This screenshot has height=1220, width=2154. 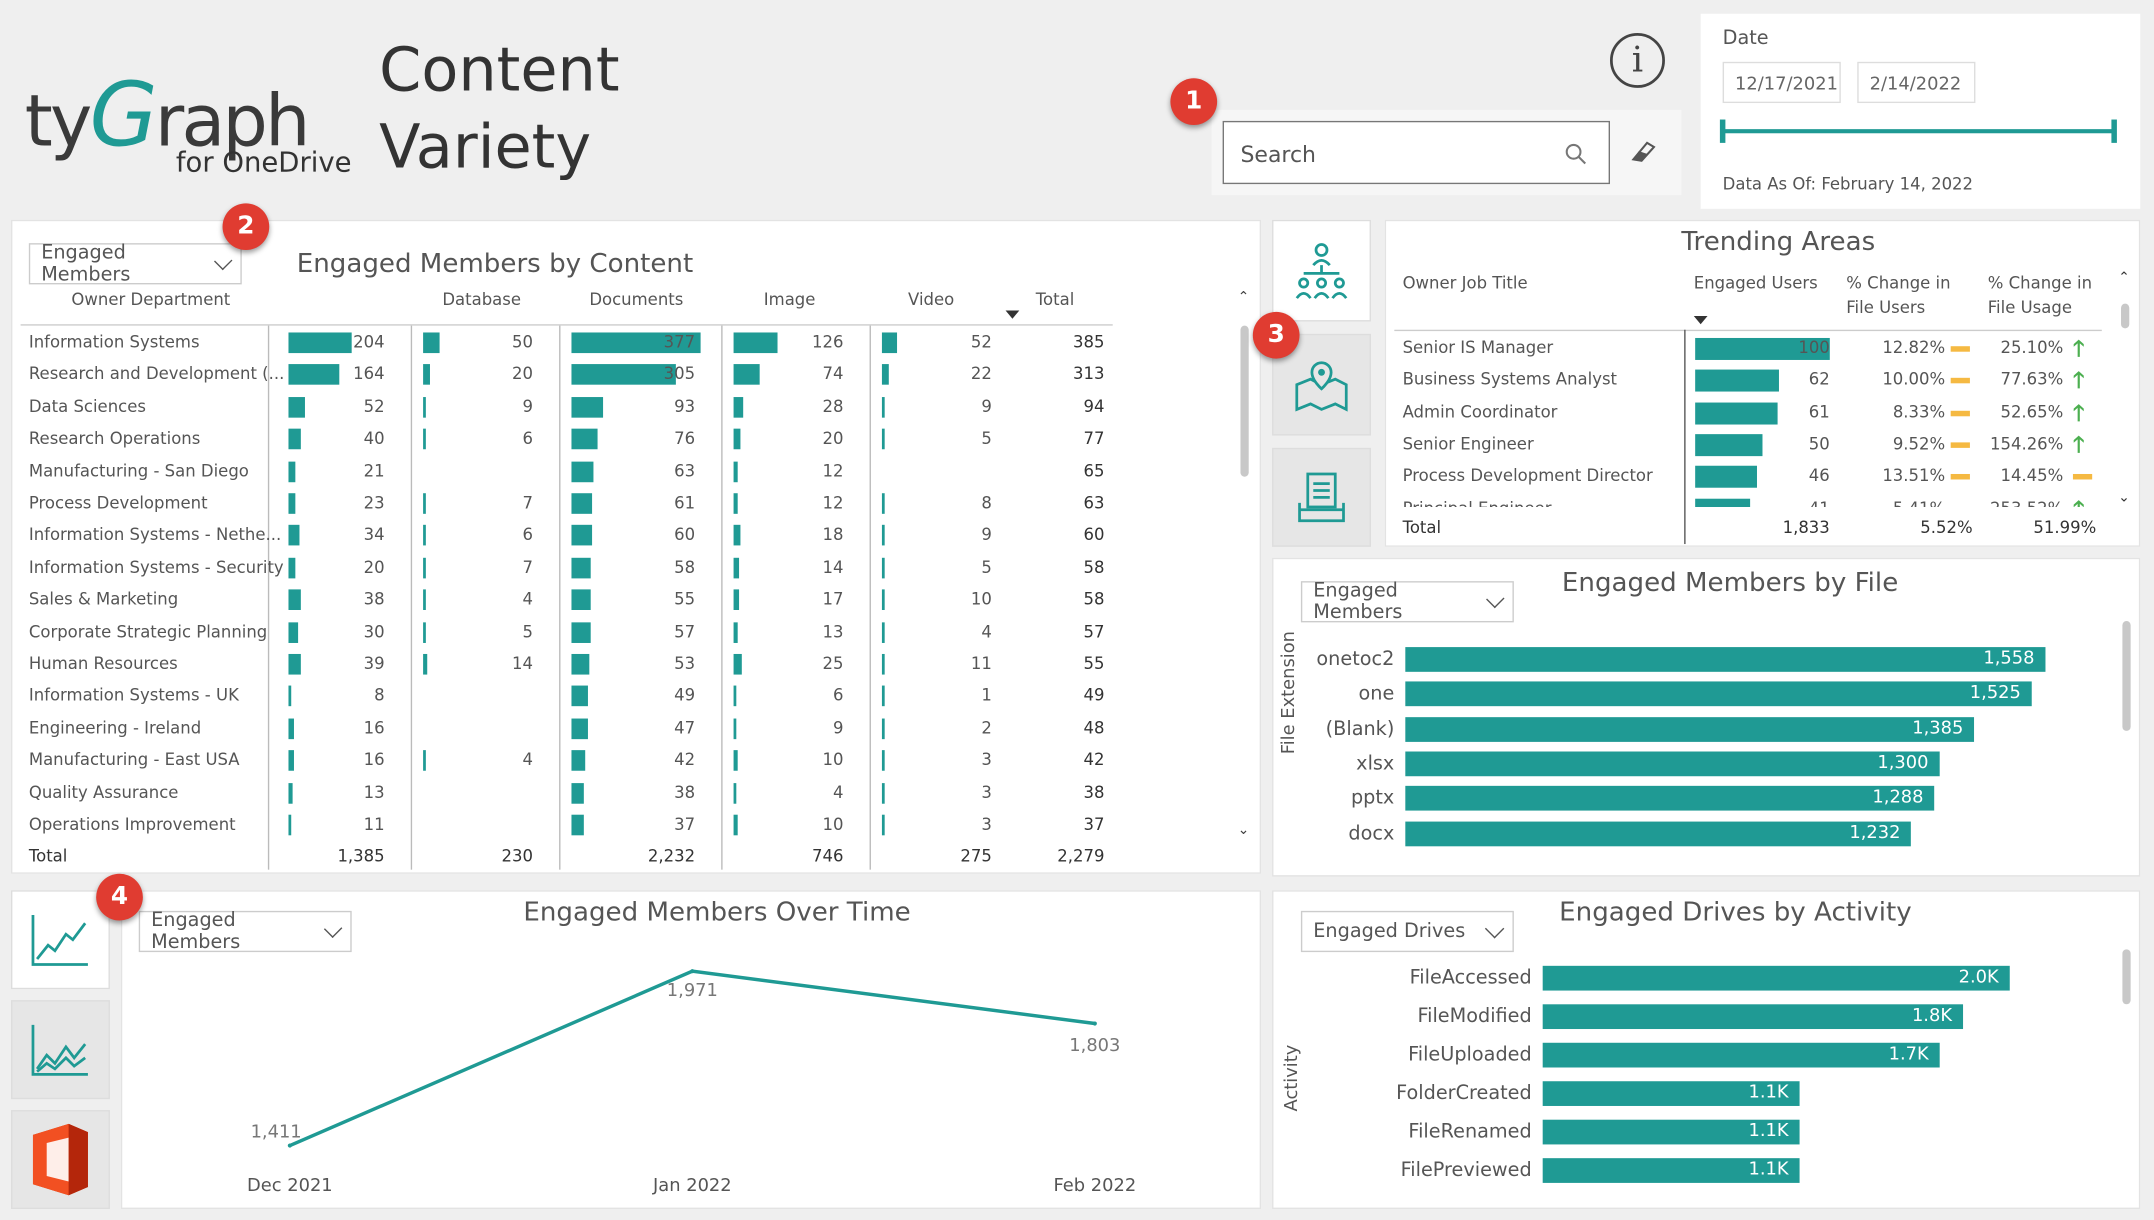 I want to click on change-usage-value: 14.45%, so click(x=2032, y=475).